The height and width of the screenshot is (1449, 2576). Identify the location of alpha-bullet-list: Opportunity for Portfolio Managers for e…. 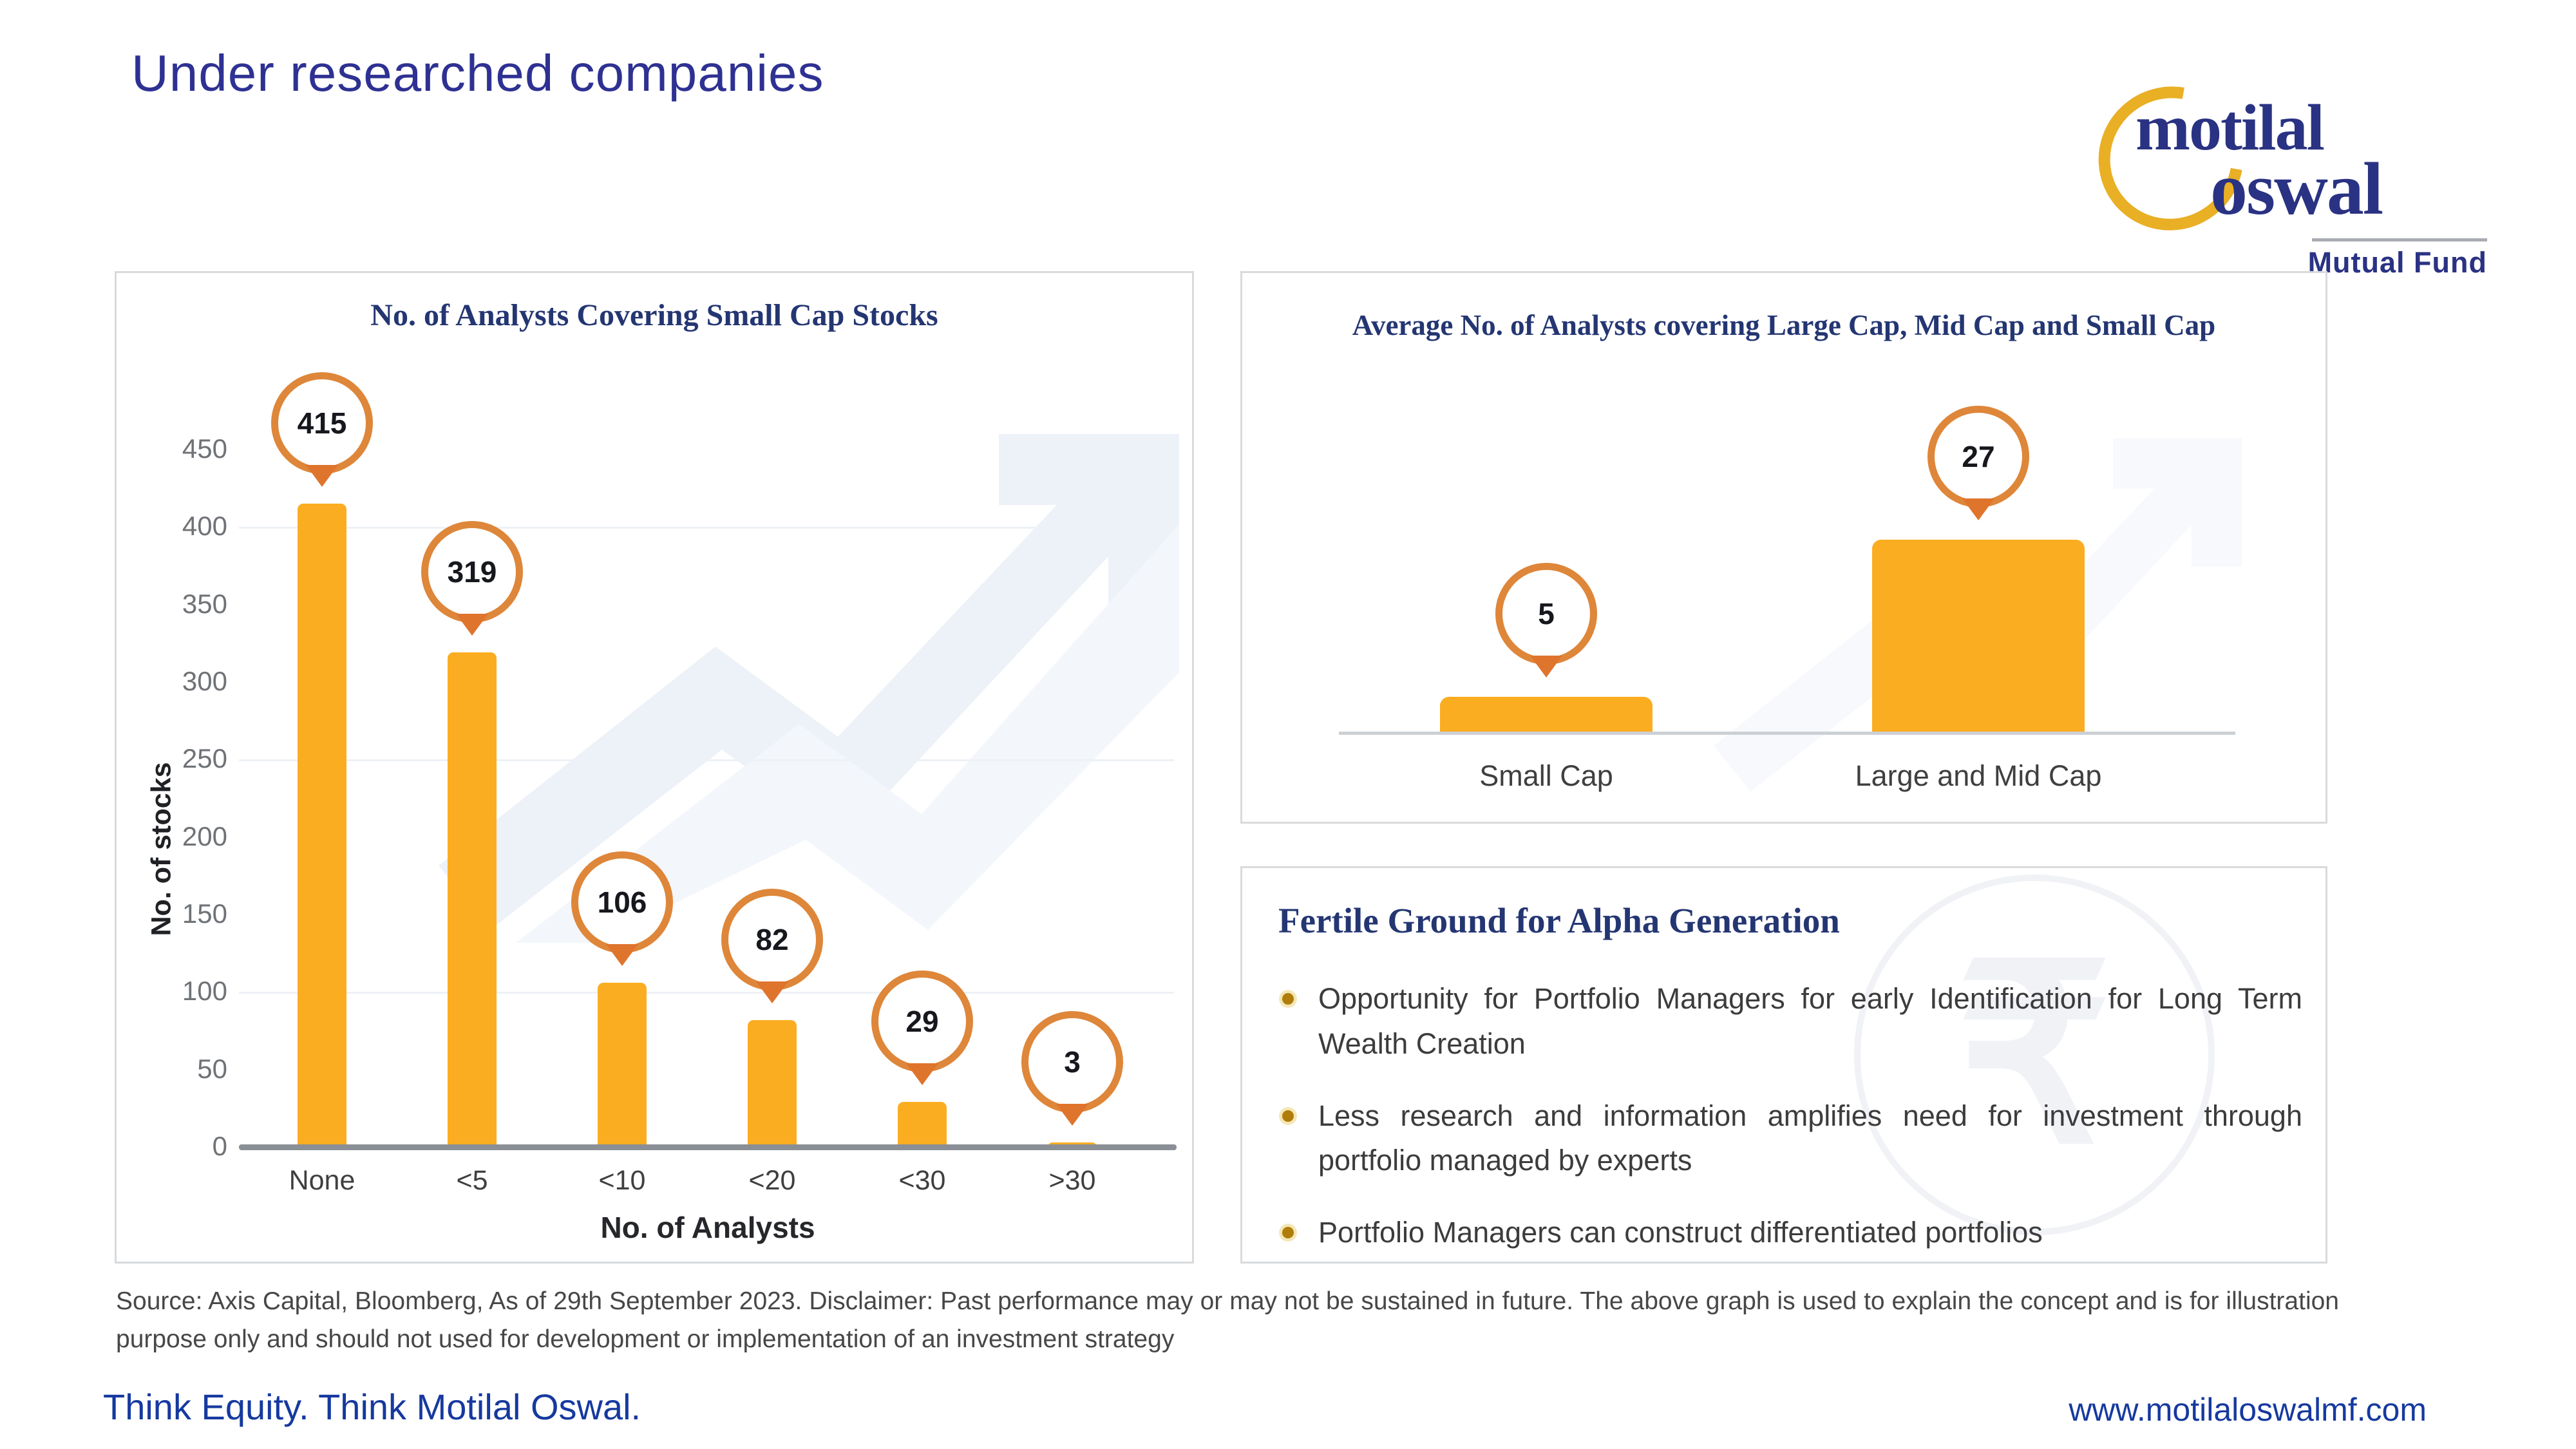
(1790, 1119).